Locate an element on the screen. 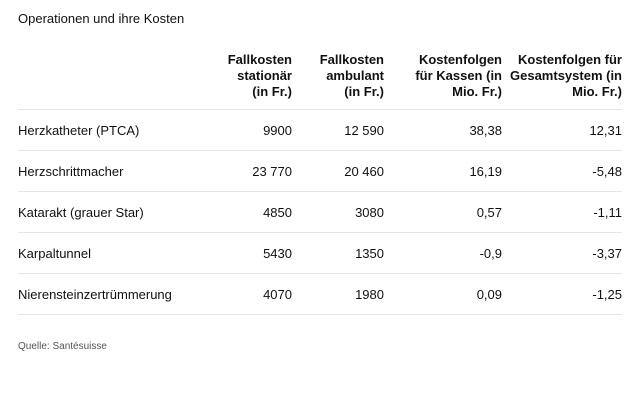  header-cell-outpatient-cost: Fallkosten ambulant (in Fr.) is located at coordinates (338, 81).